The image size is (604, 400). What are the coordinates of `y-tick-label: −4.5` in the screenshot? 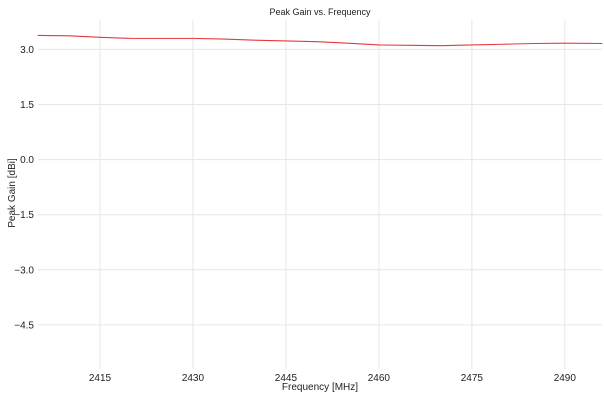 It's located at (24, 325).